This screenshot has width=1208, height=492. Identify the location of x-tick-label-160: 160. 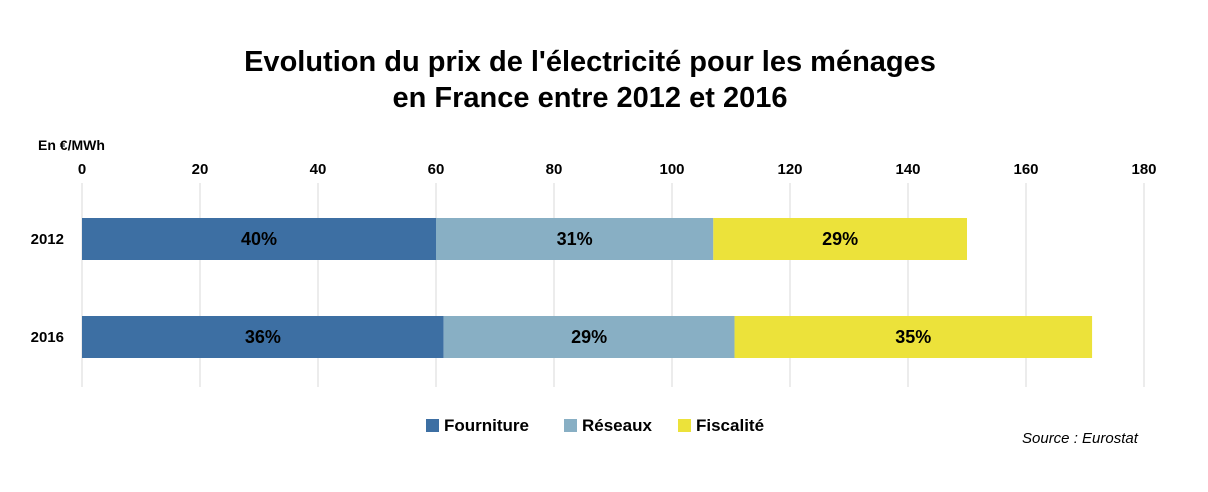
(1025, 169).